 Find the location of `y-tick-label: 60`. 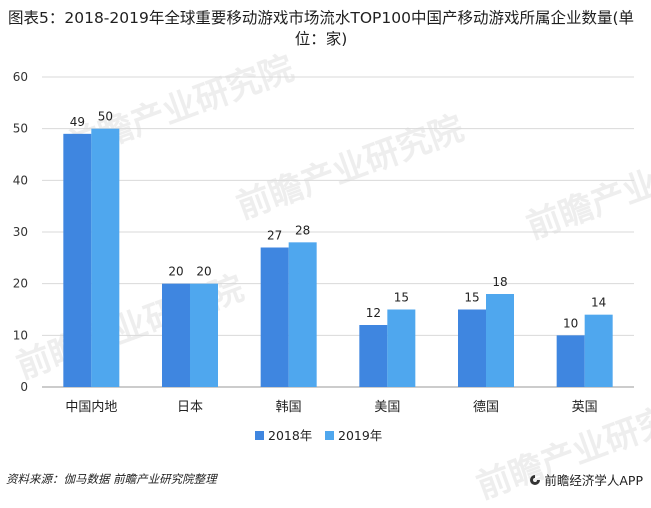

y-tick-label: 60 is located at coordinates (20, 77).